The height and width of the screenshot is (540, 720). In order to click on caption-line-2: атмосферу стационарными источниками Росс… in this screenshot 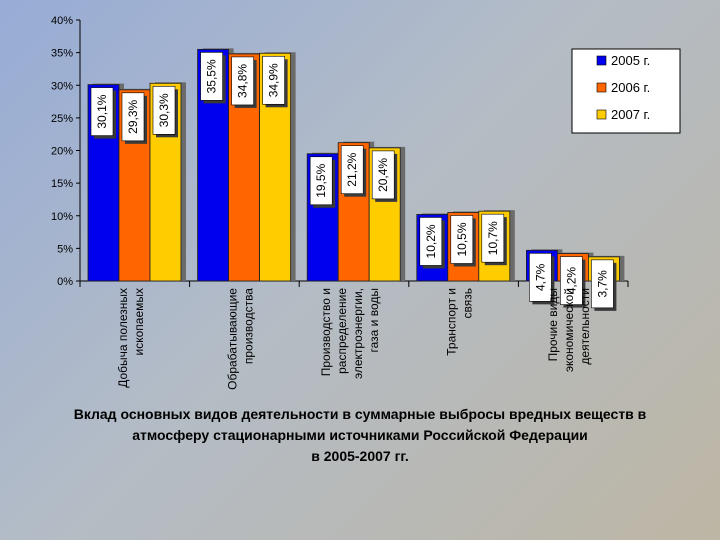, I will do `click(360, 435)`.